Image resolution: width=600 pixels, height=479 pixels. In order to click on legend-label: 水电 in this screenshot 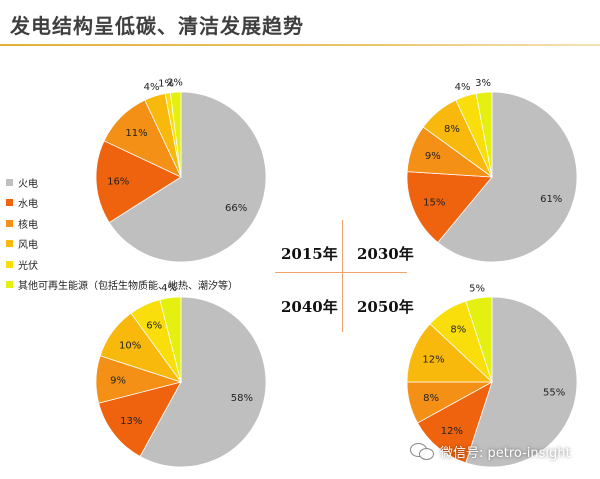, I will do `click(28, 205)`.